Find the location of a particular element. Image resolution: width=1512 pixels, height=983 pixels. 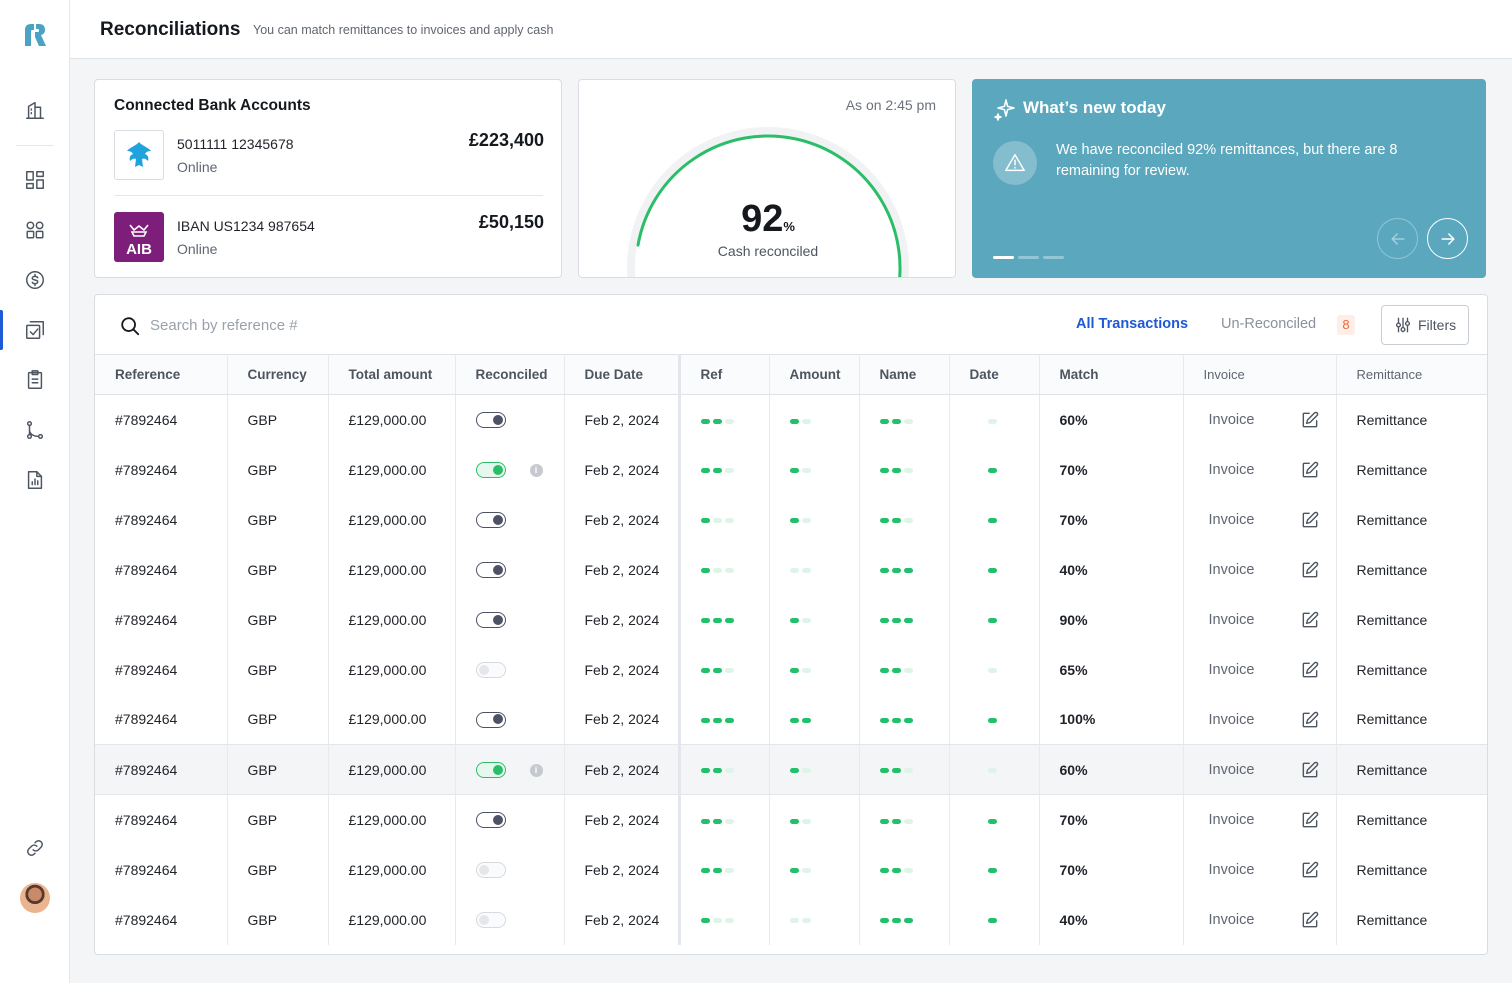

carousel-next-button is located at coordinates (1447, 238).